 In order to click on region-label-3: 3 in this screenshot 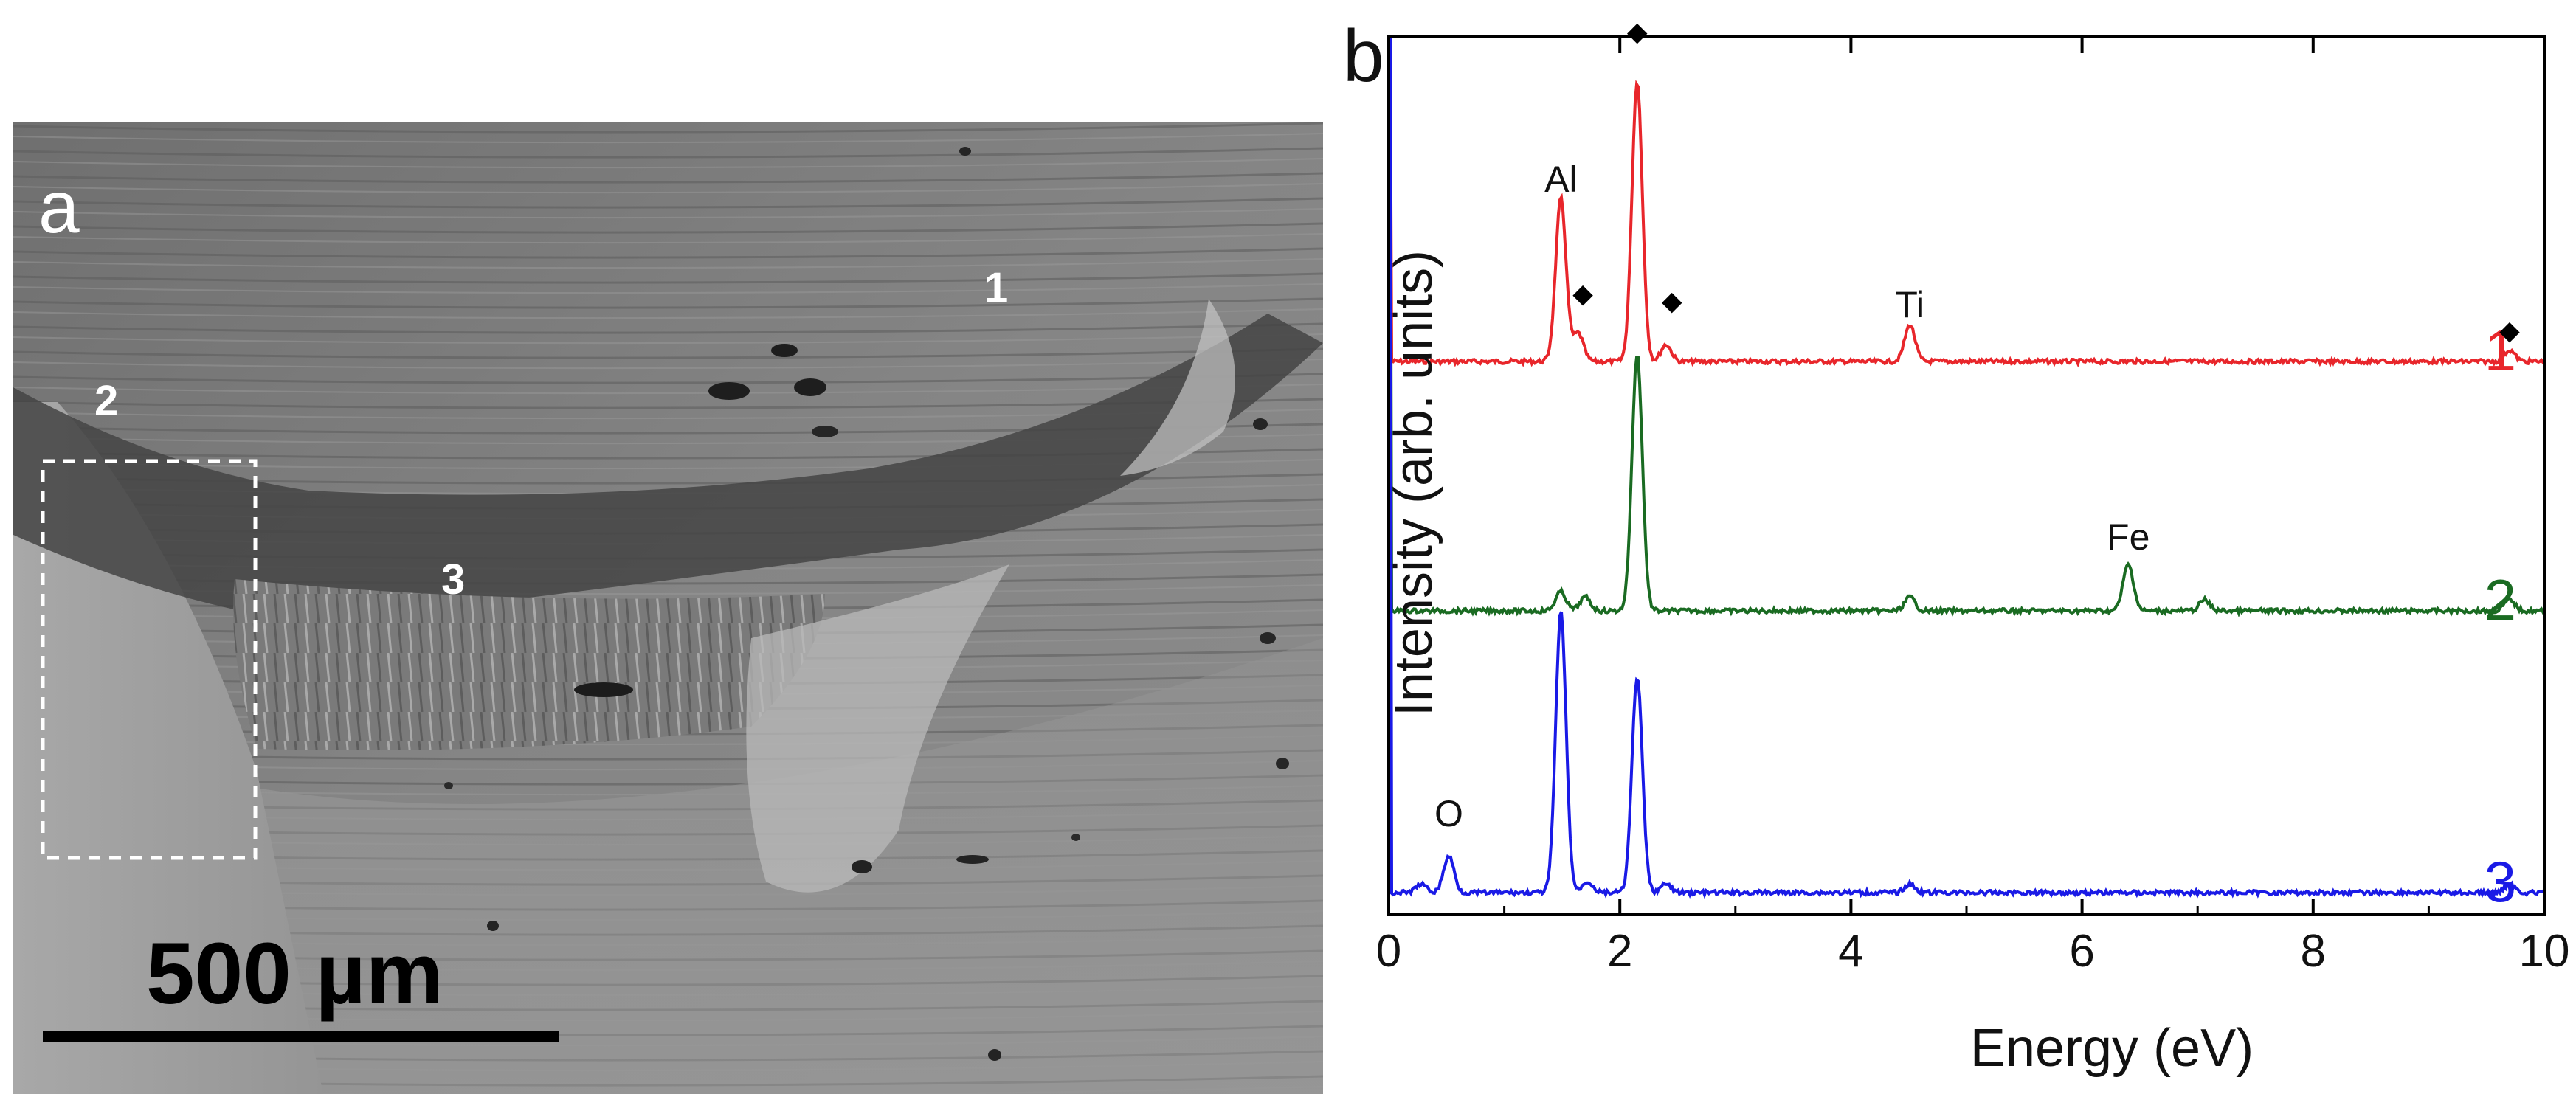, I will do `click(453, 579)`.